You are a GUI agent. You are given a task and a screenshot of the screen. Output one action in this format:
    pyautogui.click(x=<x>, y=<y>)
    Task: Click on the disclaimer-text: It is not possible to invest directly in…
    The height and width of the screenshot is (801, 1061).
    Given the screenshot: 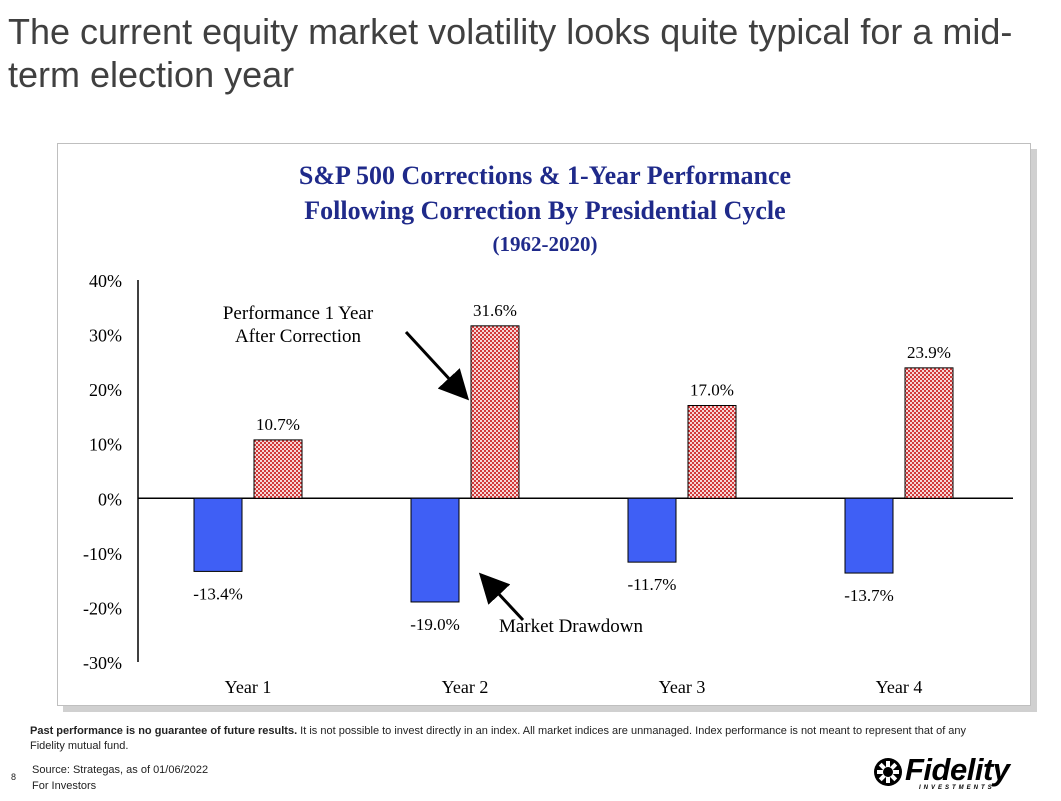 What is the action you would take?
    pyautogui.click(x=498, y=738)
    